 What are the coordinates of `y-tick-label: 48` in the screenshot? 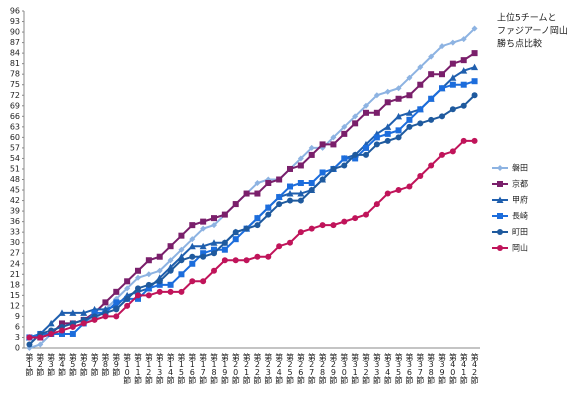 It's located at (15, 179).